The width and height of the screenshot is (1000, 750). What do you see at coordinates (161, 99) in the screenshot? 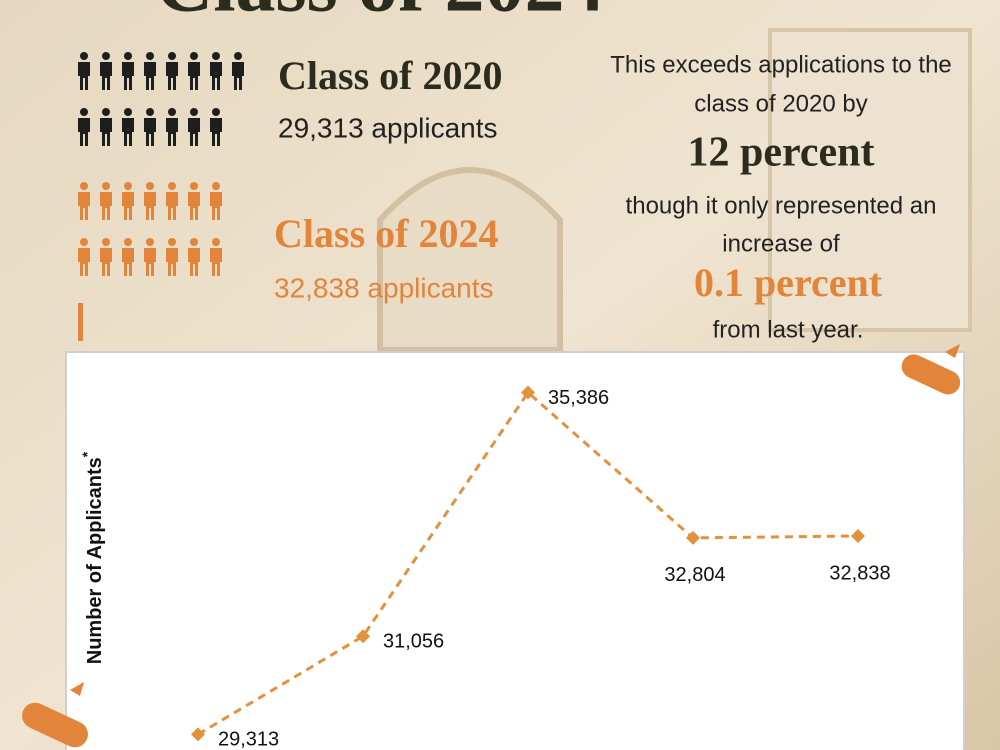
I see `people-icons-2020` at bounding box center [161, 99].